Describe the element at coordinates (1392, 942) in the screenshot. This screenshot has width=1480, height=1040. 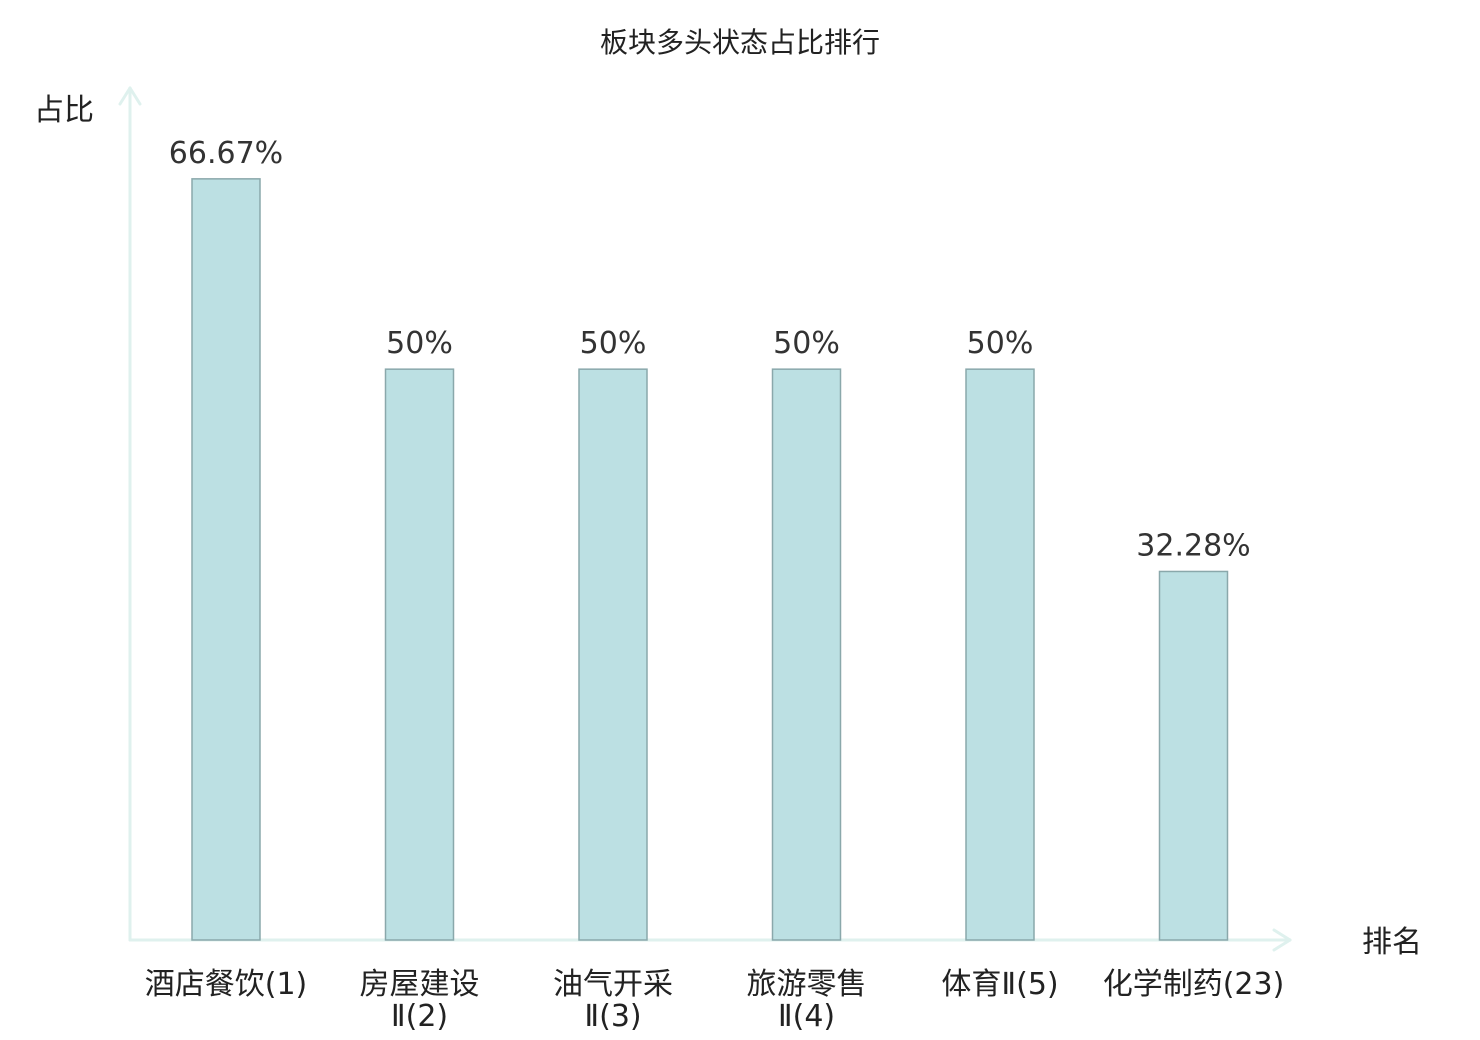
I see `x-axis-label: 排名` at that location.